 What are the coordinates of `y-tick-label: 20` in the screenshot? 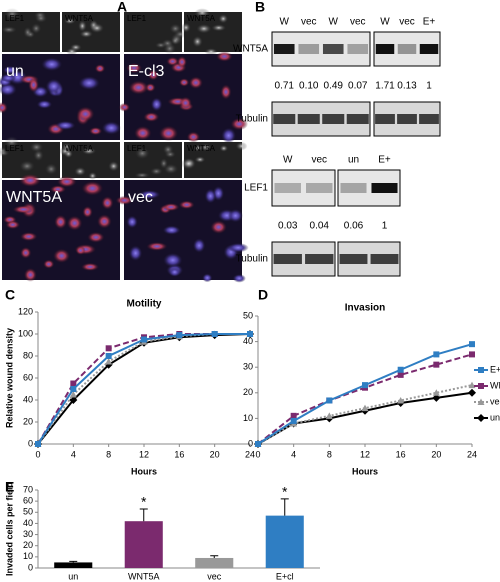 It's located at (28, 421).